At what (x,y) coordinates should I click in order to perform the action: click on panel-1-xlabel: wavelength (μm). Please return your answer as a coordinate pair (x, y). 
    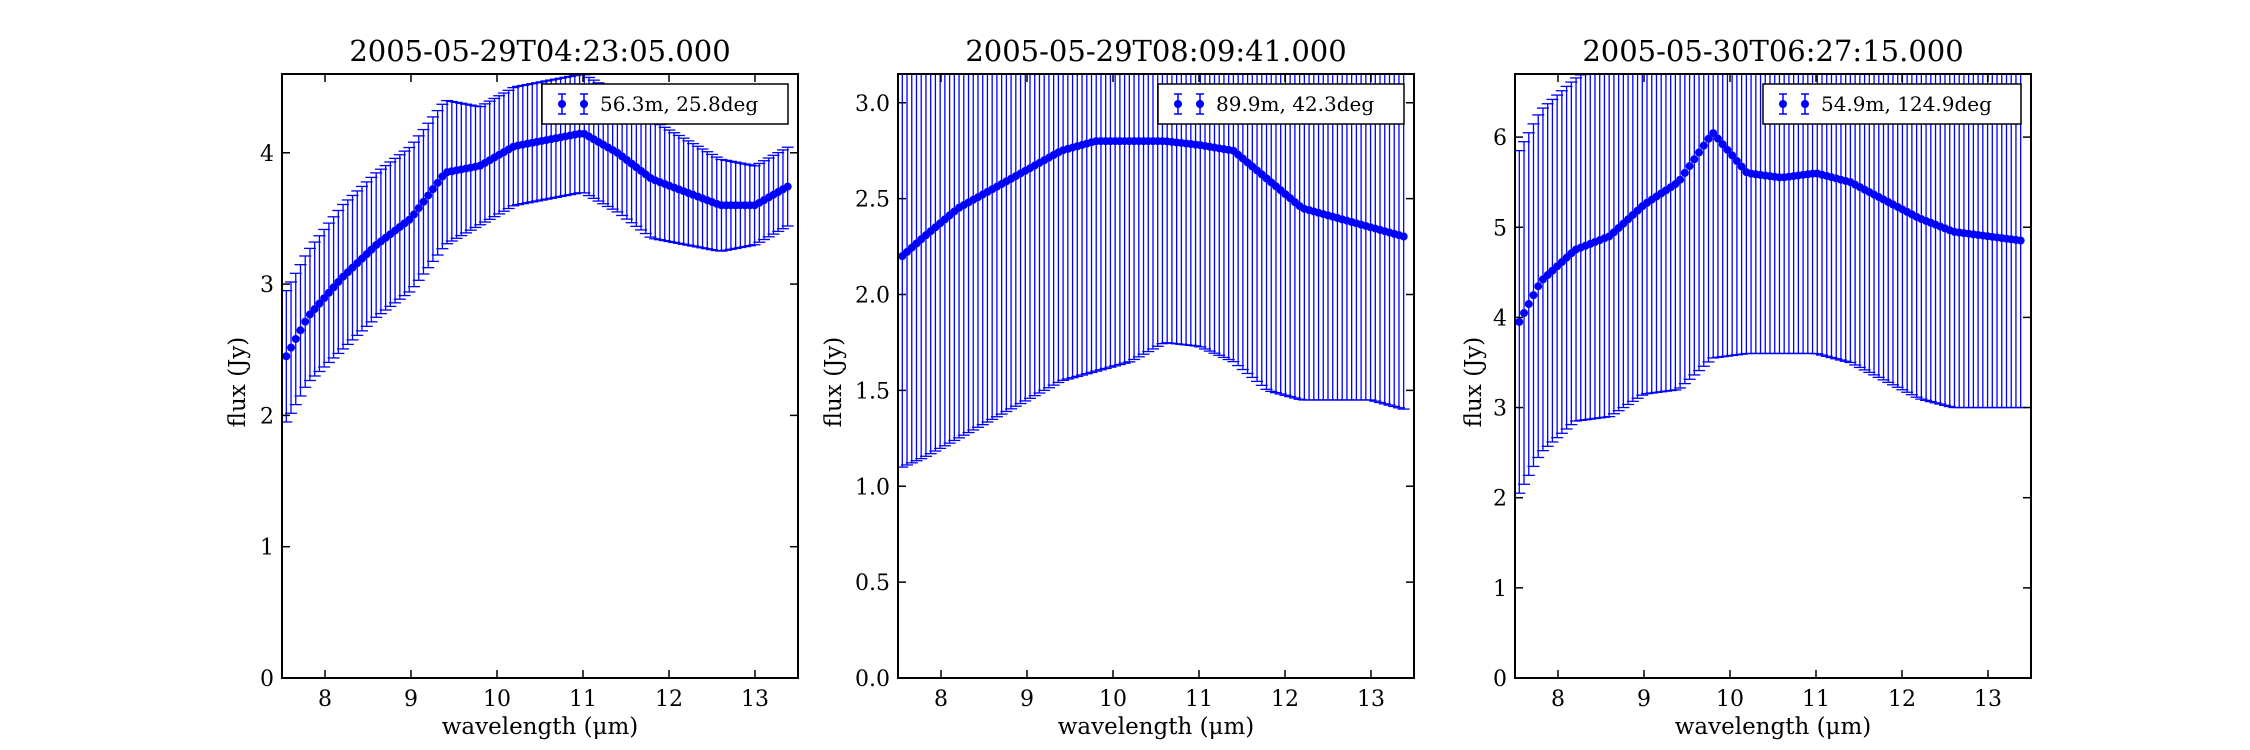
    Looking at the image, I should click on (540, 727).